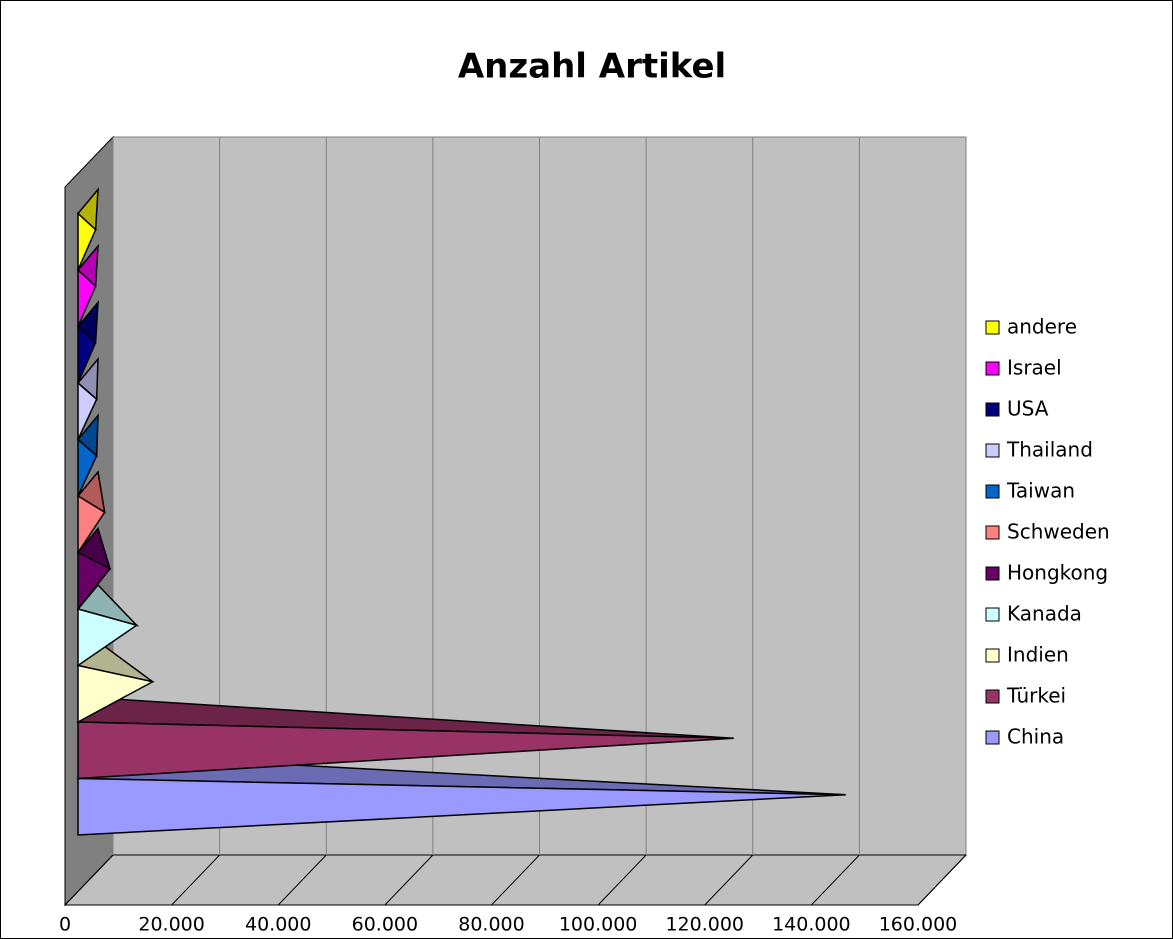  Describe the element at coordinates (278, 925) in the screenshot. I see `x-tick-label: 40.000` at that location.